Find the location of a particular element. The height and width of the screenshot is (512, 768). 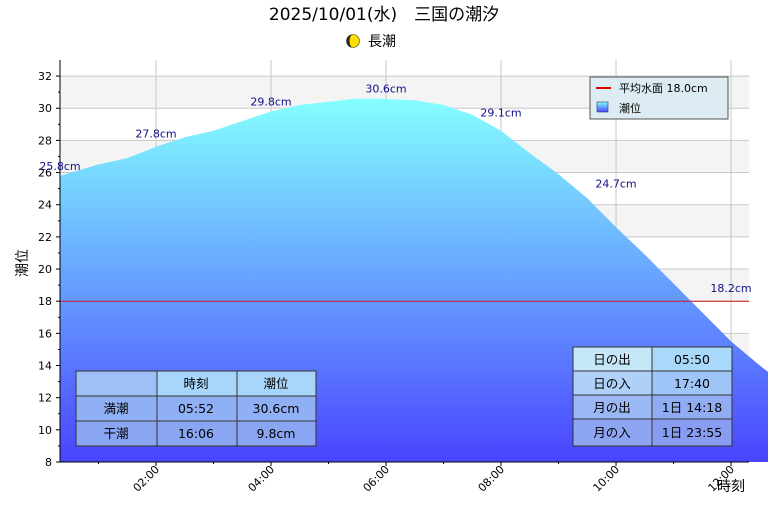

tide-table: 時刻 潮位 満潮 05:52 30.6cm 干潮 16:06 9.8cm is located at coordinates (196, 408).